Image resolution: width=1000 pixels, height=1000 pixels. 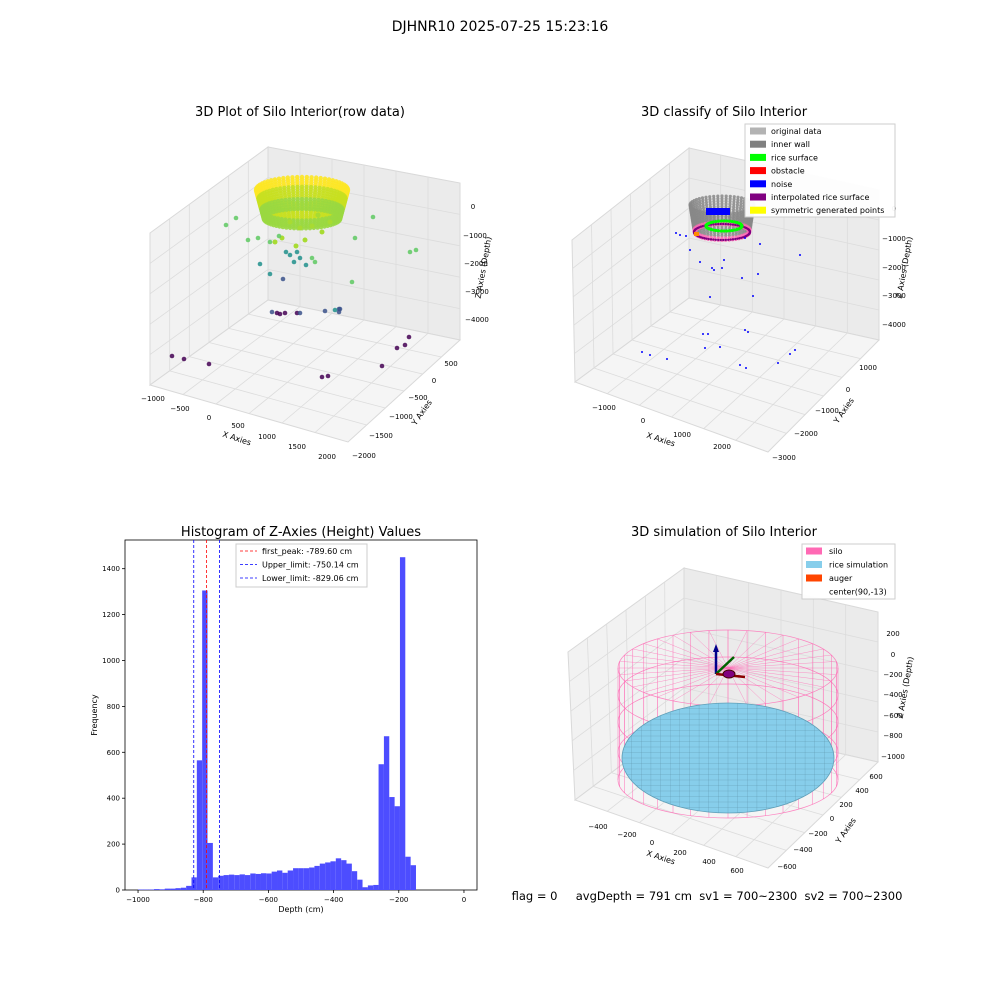 I want to click on simulation-x-tick: 0, so click(x=652, y=843).